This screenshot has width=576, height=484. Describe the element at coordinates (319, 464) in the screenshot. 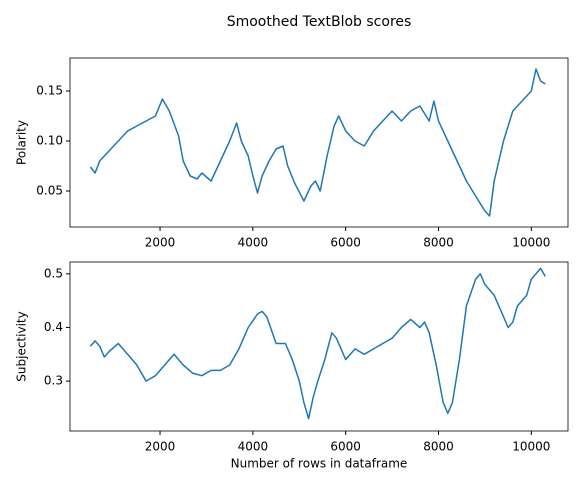

I see `x-axis-label: Number of rows in dataframe` at that location.